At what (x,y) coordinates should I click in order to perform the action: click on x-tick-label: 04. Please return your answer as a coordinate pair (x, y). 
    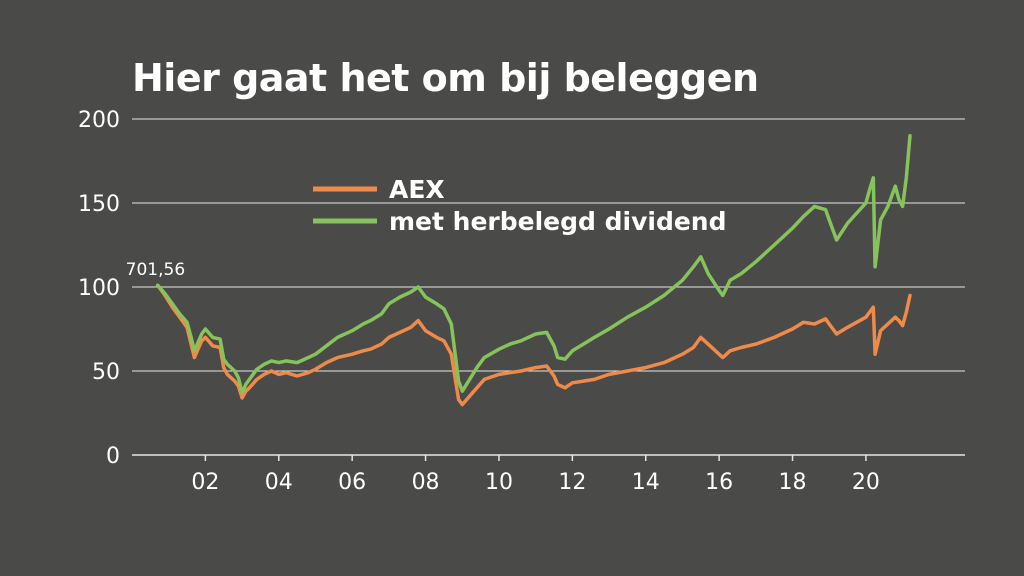
    Looking at the image, I should click on (279, 482).